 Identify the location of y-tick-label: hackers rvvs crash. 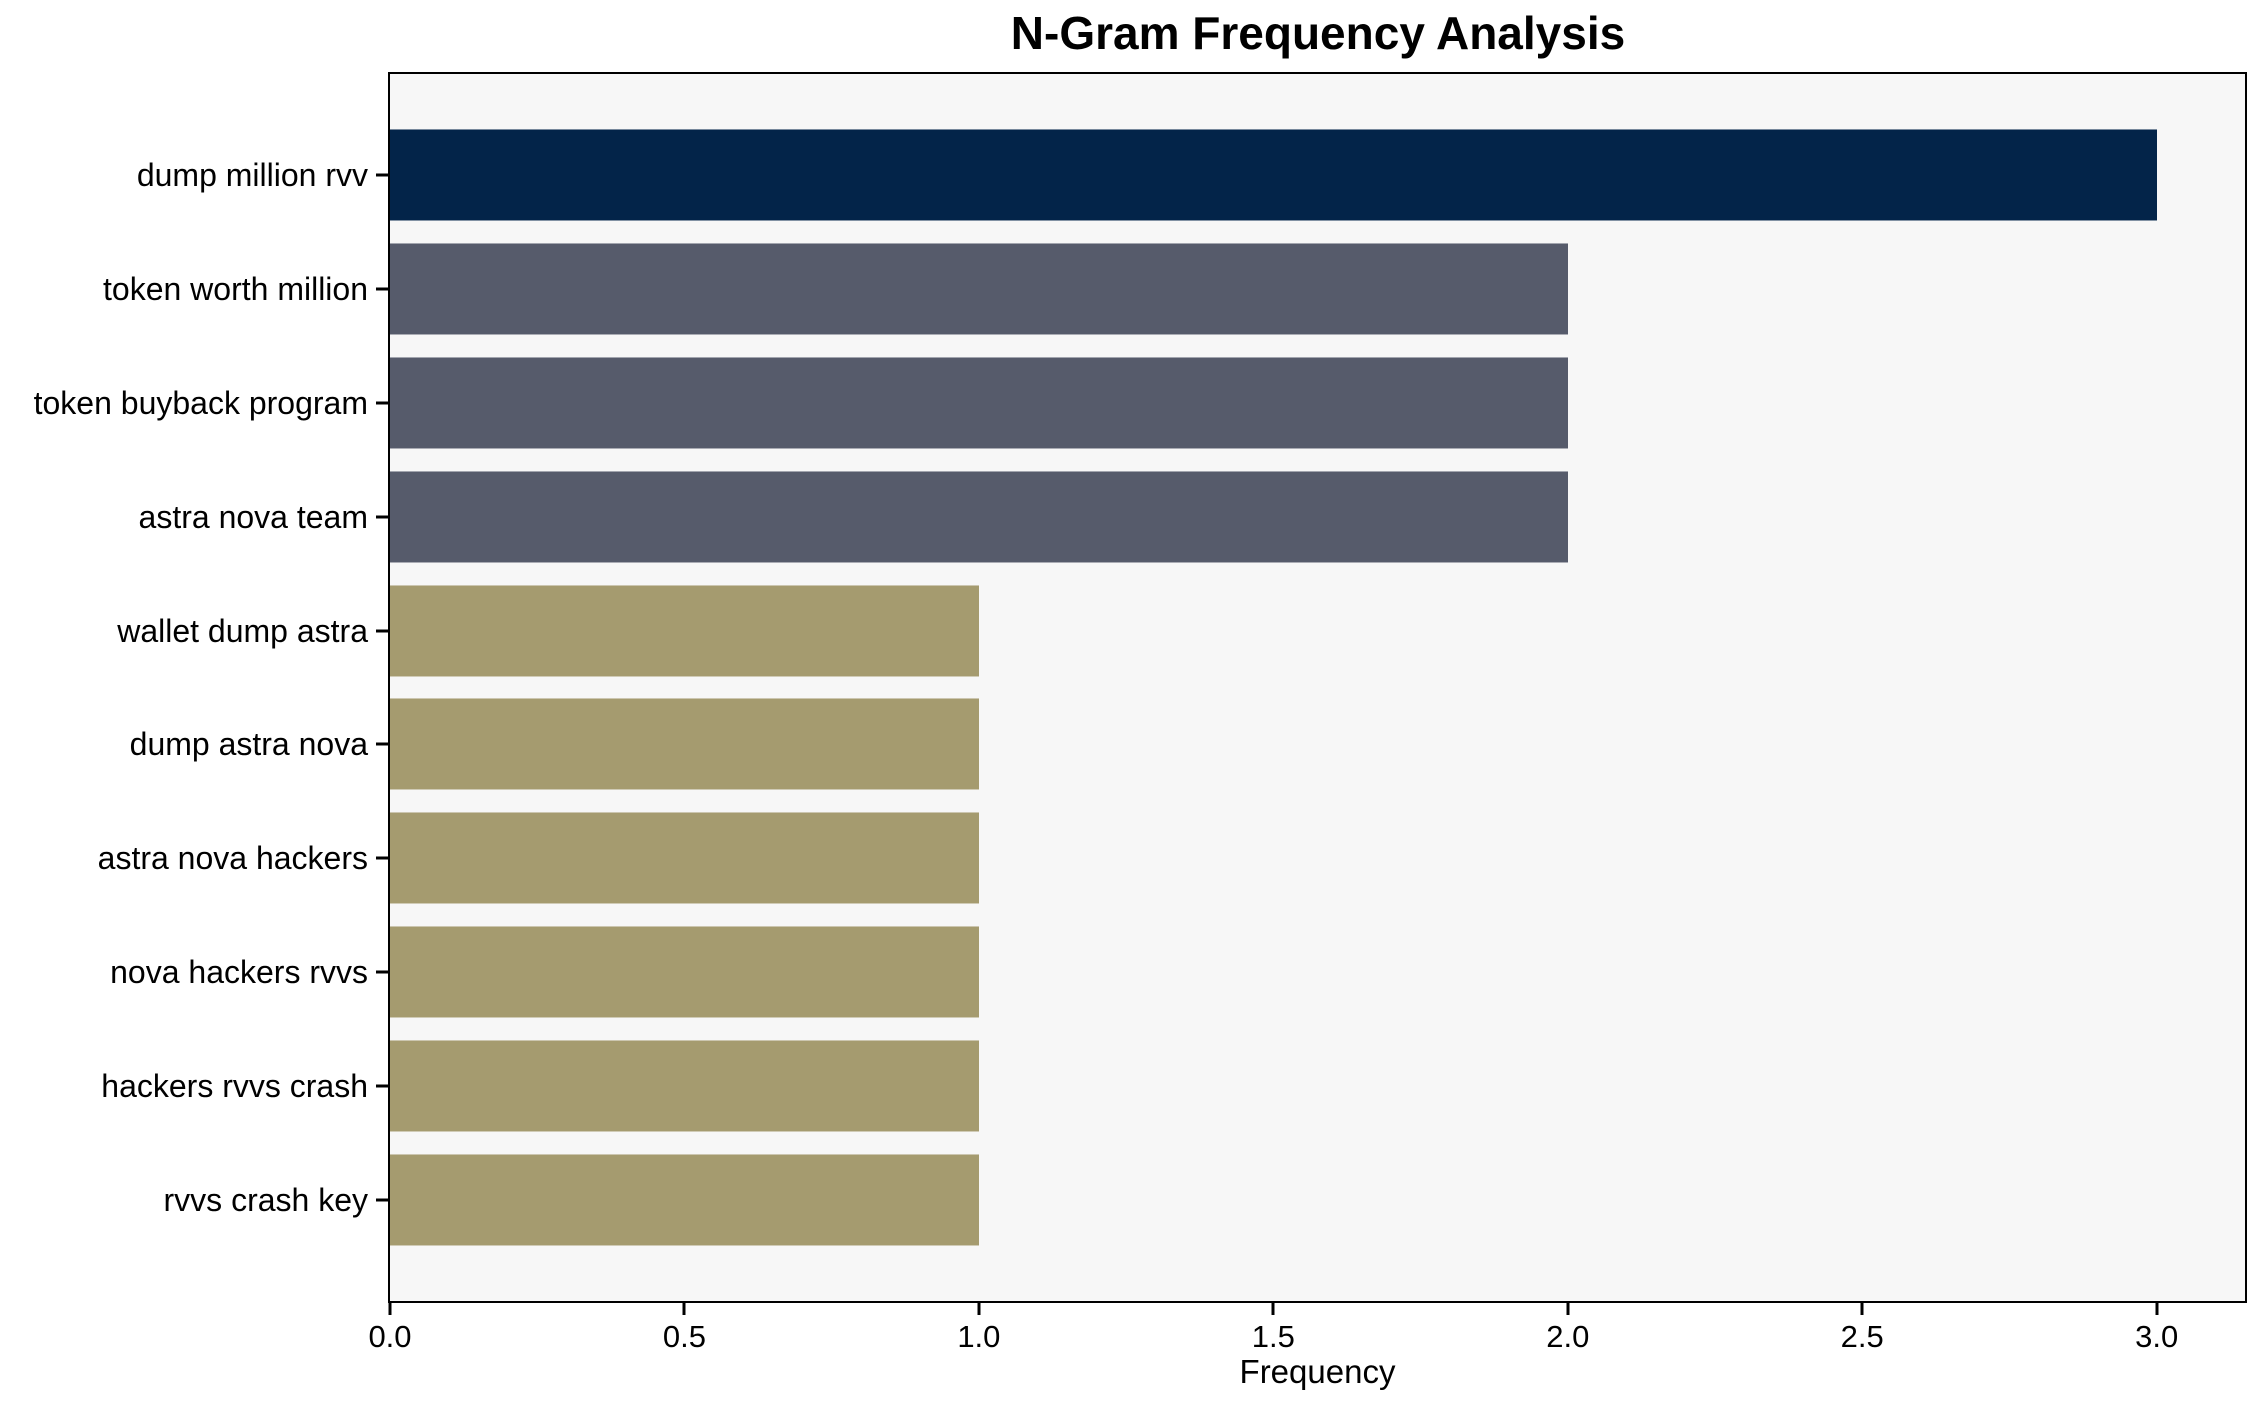
(234, 1085).